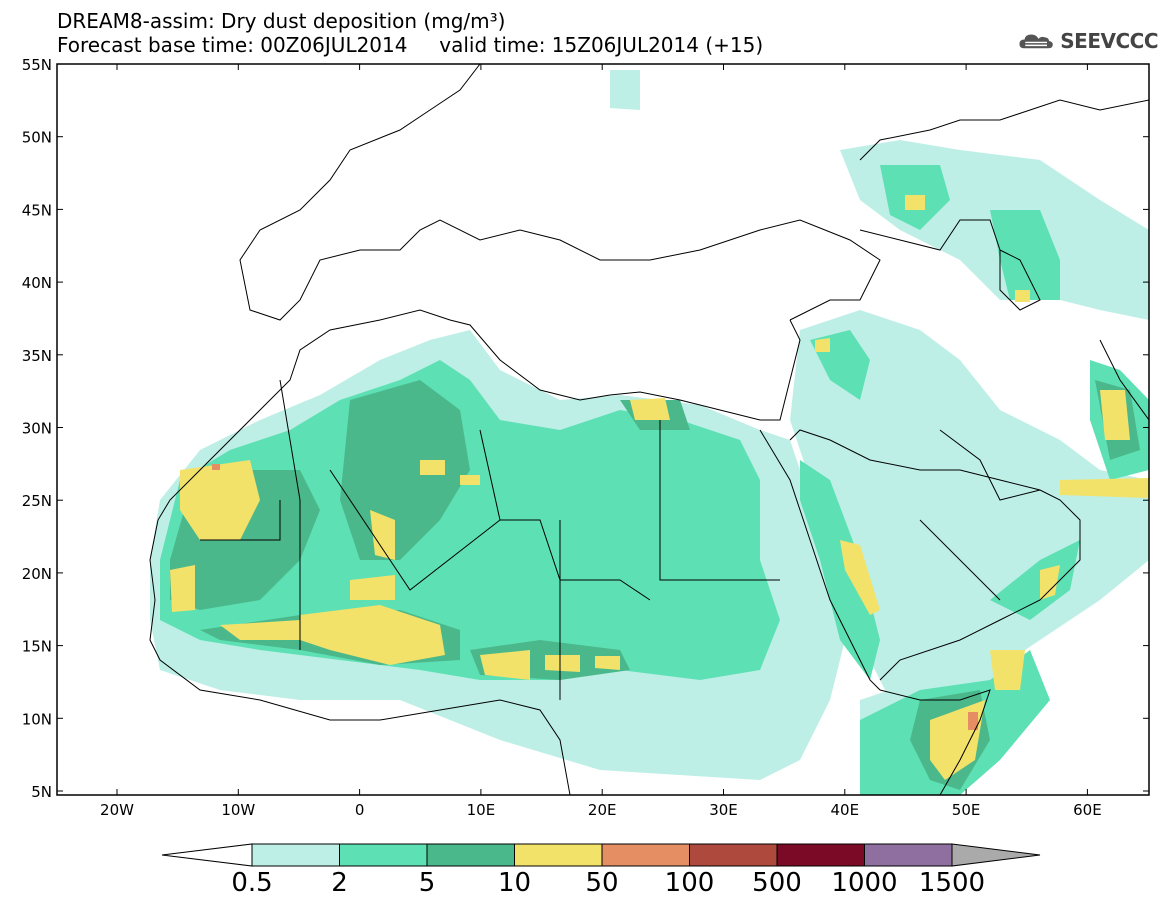 The width and height of the screenshot is (1165, 907). I want to click on colorbar-label: 1500, so click(952, 883).